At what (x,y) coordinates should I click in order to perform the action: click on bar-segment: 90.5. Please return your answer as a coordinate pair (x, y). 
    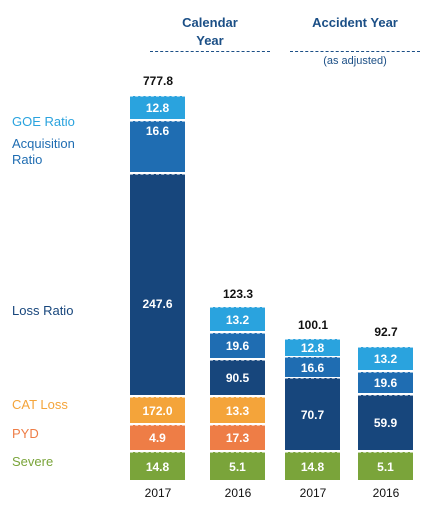
    Looking at the image, I should click on (237, 377).